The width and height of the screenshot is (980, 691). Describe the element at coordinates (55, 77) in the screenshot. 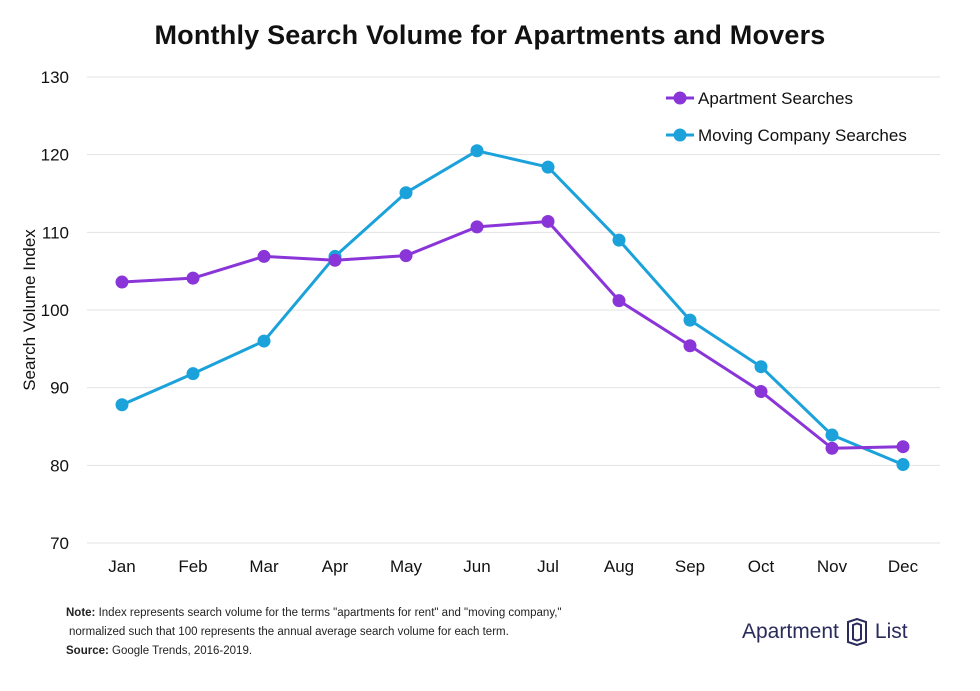

I see `y-tick-label: 130` at that location.